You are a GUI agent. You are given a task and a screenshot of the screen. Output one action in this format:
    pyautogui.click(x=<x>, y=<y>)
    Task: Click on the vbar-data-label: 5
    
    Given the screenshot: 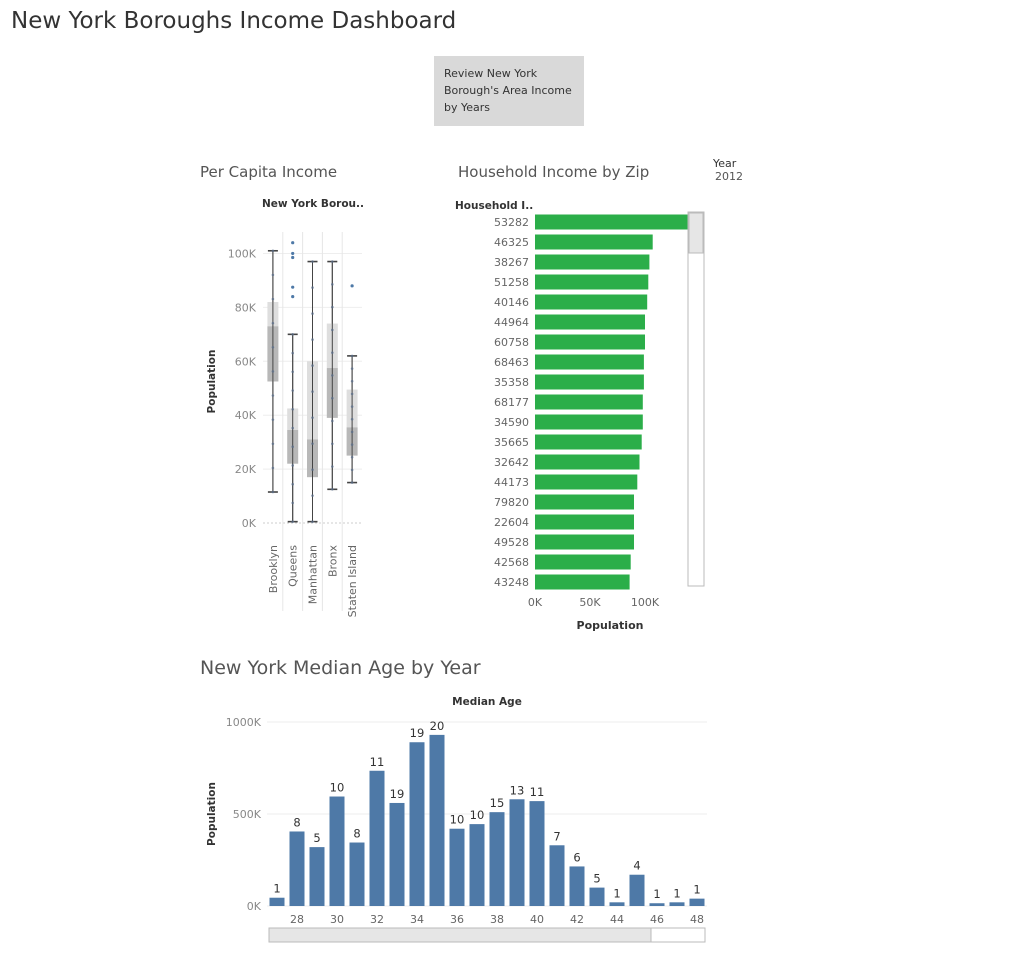 What is the action you would take?
    pyautogui.click(x=316, y=838)
    